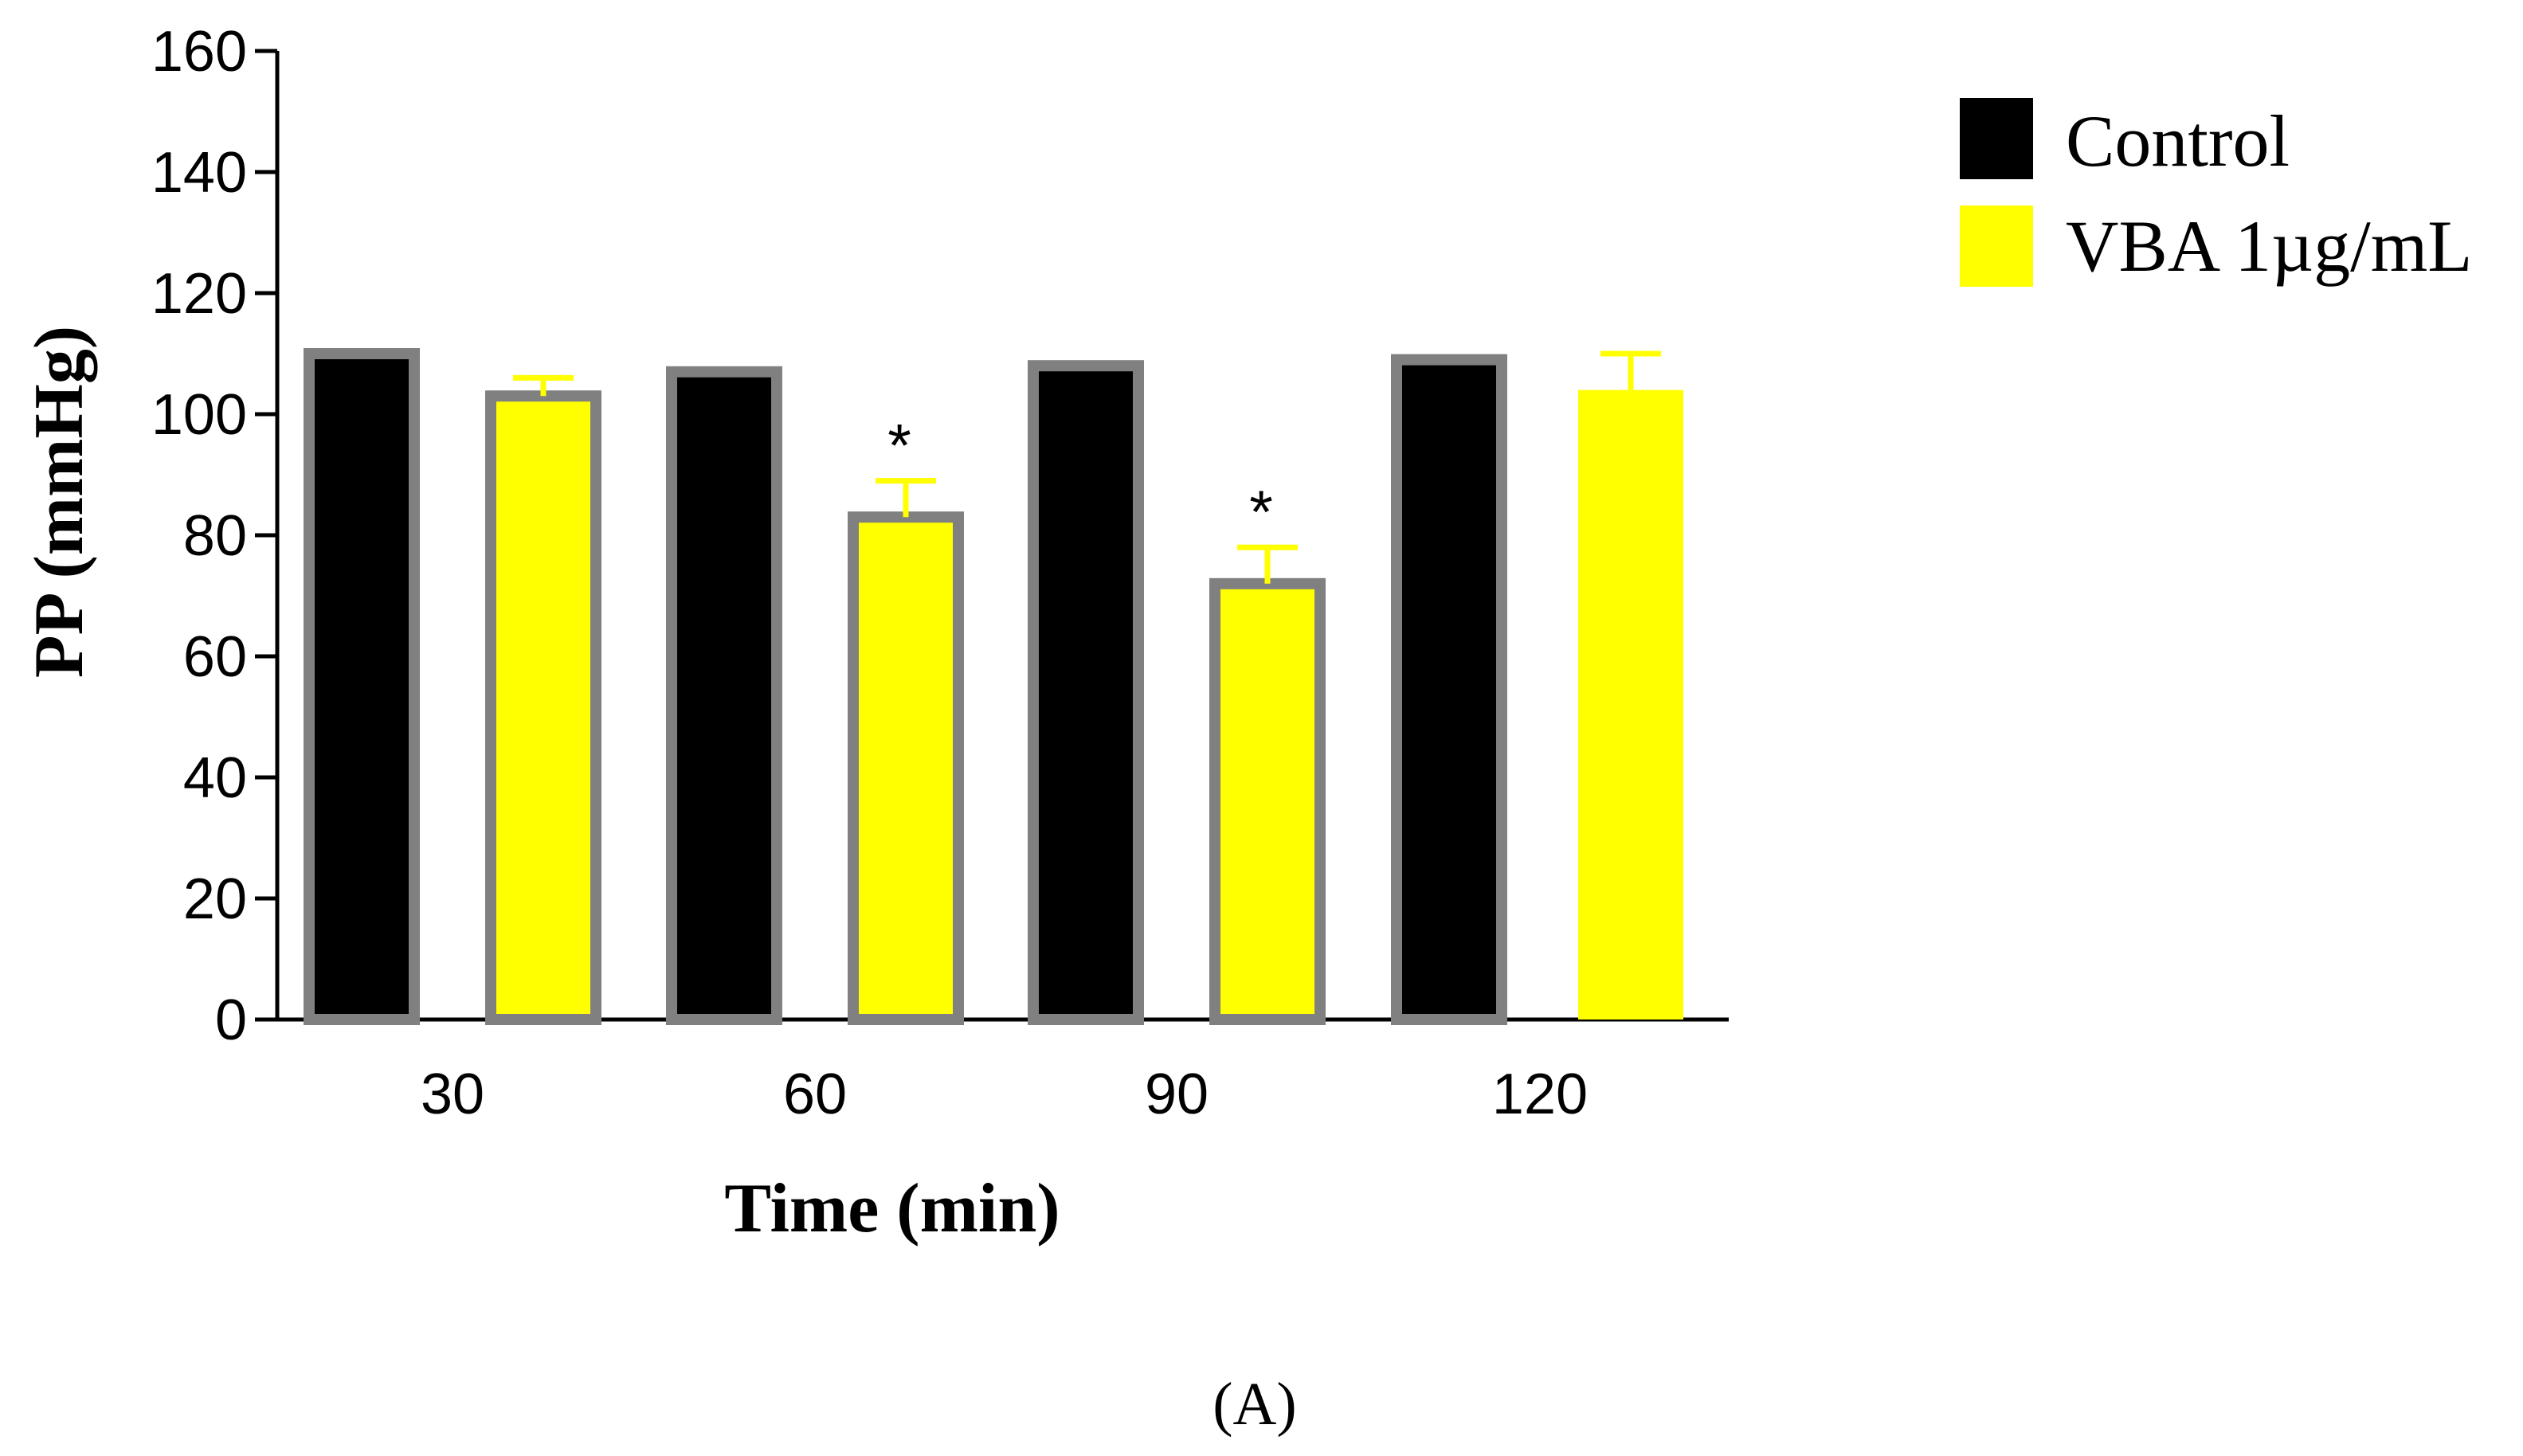  Describe the element at coordinates (1255, 1404) in the screenshot. I see `panel-label: (A)` at that location.